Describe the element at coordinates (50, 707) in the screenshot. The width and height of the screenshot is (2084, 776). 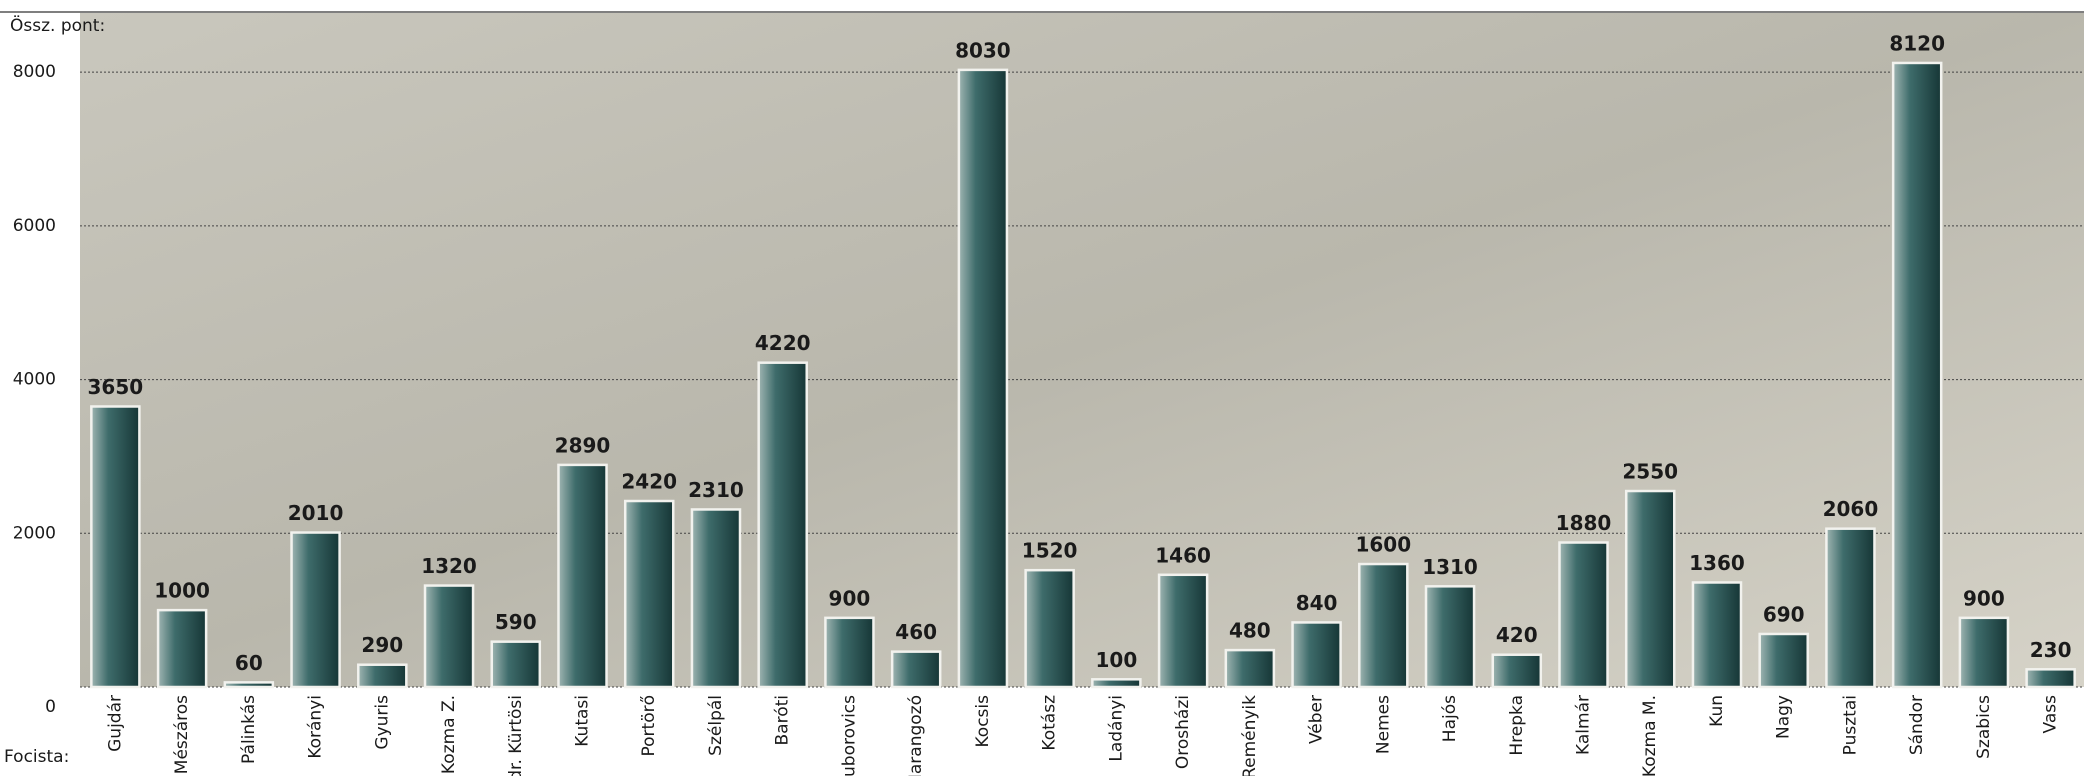
I see `y-tick-label: 0` at that location.